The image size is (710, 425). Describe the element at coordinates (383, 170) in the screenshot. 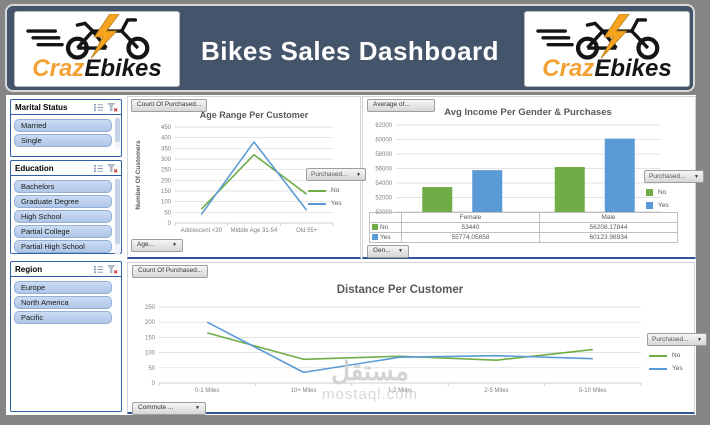

I see `svg-text: 56000` at that location.